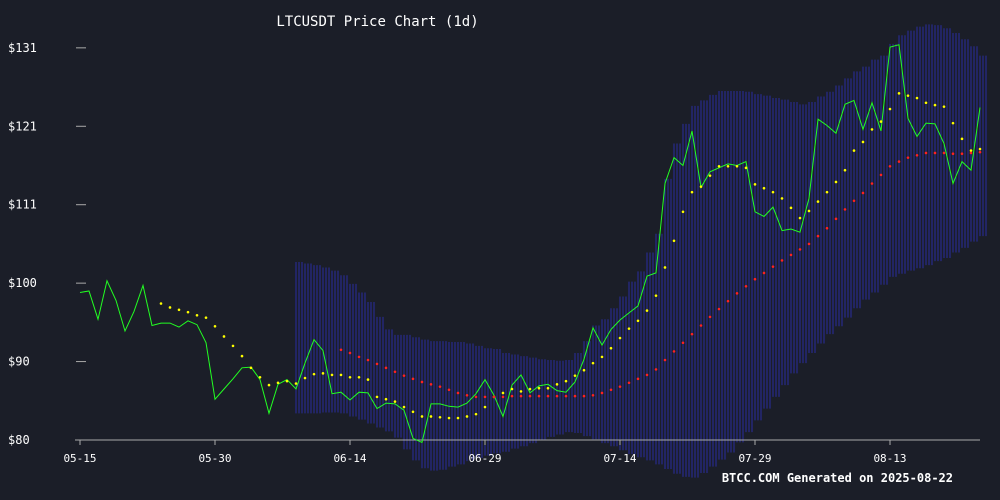  I want to click on x-tick-label: 05-30, so click(214, 458).